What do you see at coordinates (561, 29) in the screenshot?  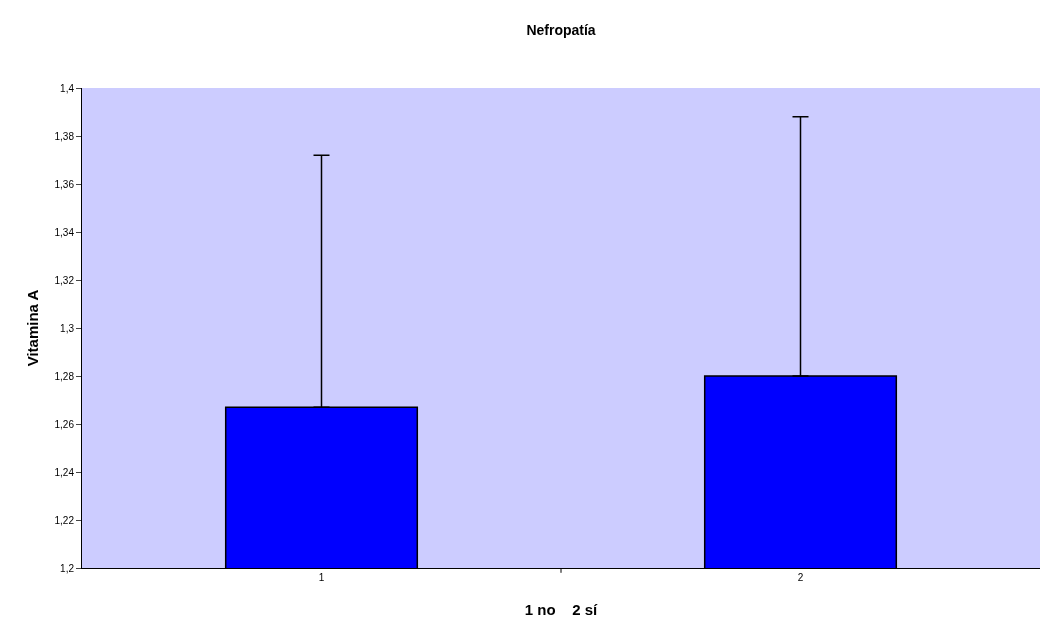 I see `chart-title: Nefropatía` at bounding box center [561, 29].